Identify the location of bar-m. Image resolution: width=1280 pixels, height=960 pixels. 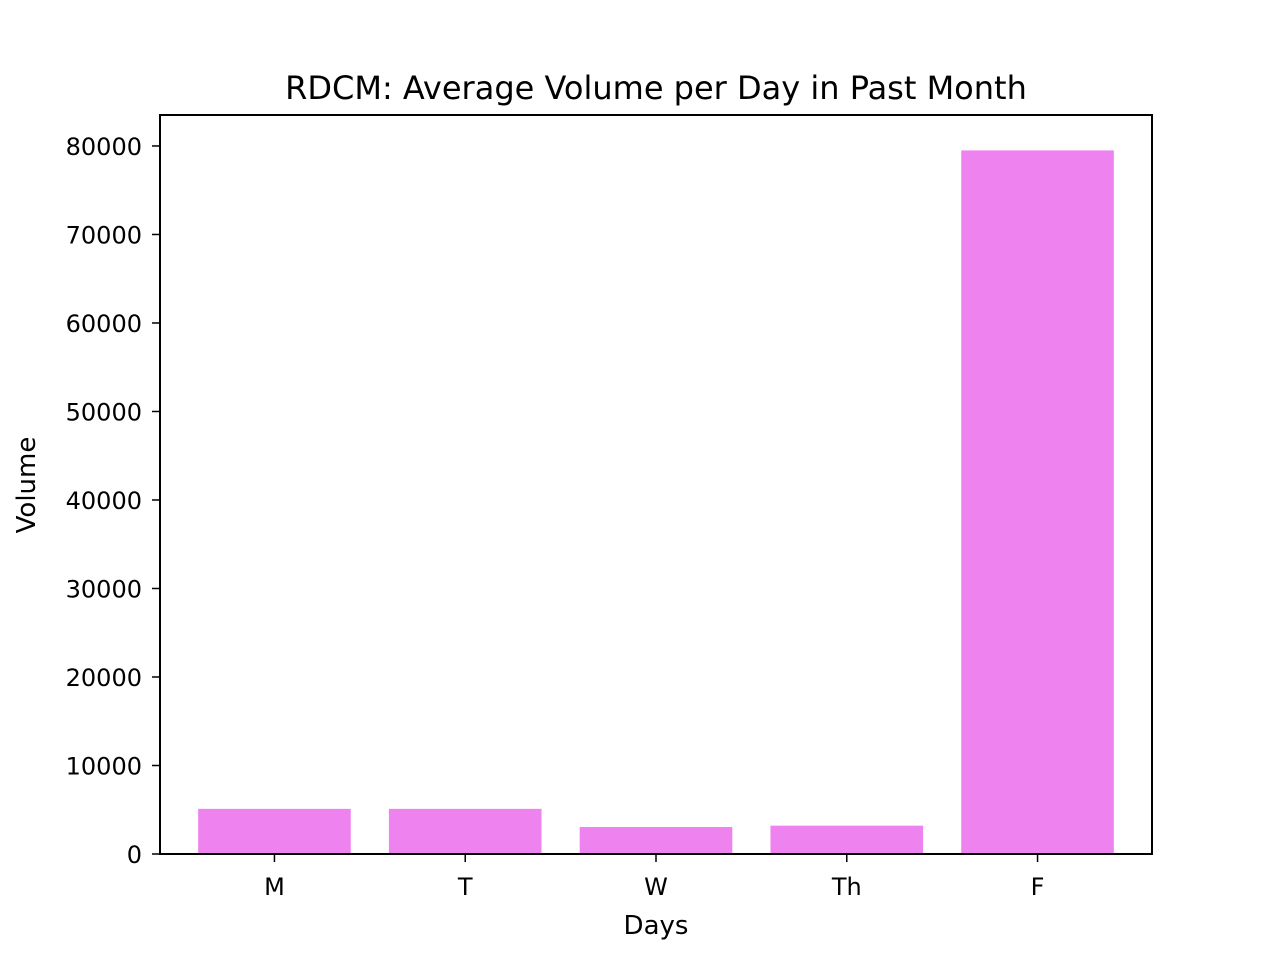
(274, 831).